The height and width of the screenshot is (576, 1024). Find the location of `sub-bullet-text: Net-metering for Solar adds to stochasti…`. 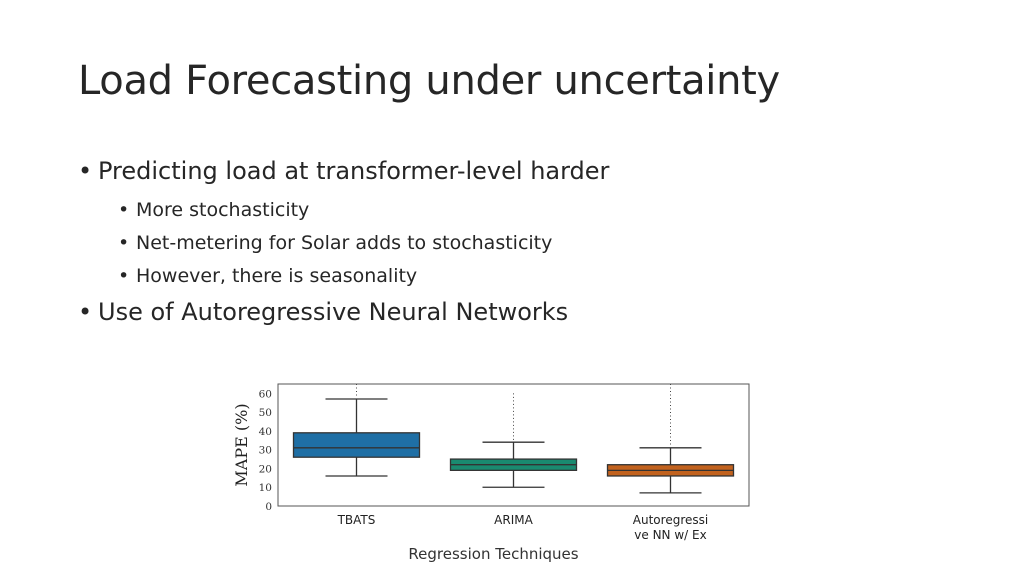

sub-bullet-text: Net-metering for Solar adds to stochasti… is located at coordinates (344, 243).